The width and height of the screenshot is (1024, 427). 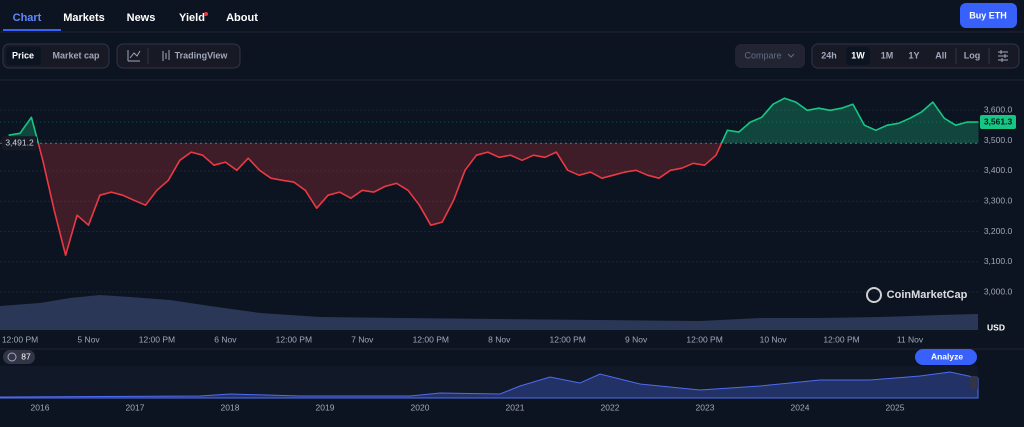 What do you see at coordinates (998, 291) in the screenshot?
I see `y-tick-label: 3,000.0` at bounding box center [998, 291].